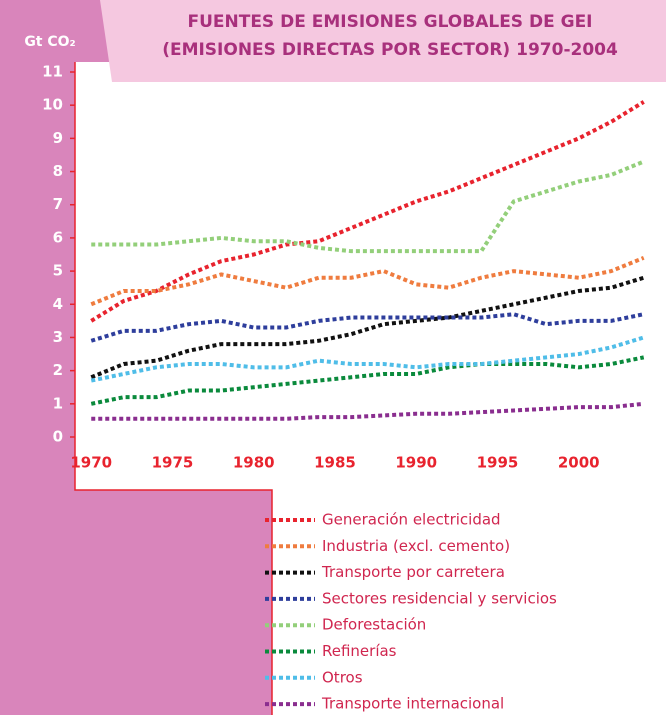 The width and height of the screenshot is (666, 715). Describe the element at coordinates (58, 304) in the screenshot. I see `y-tick-label: 4` at that location.